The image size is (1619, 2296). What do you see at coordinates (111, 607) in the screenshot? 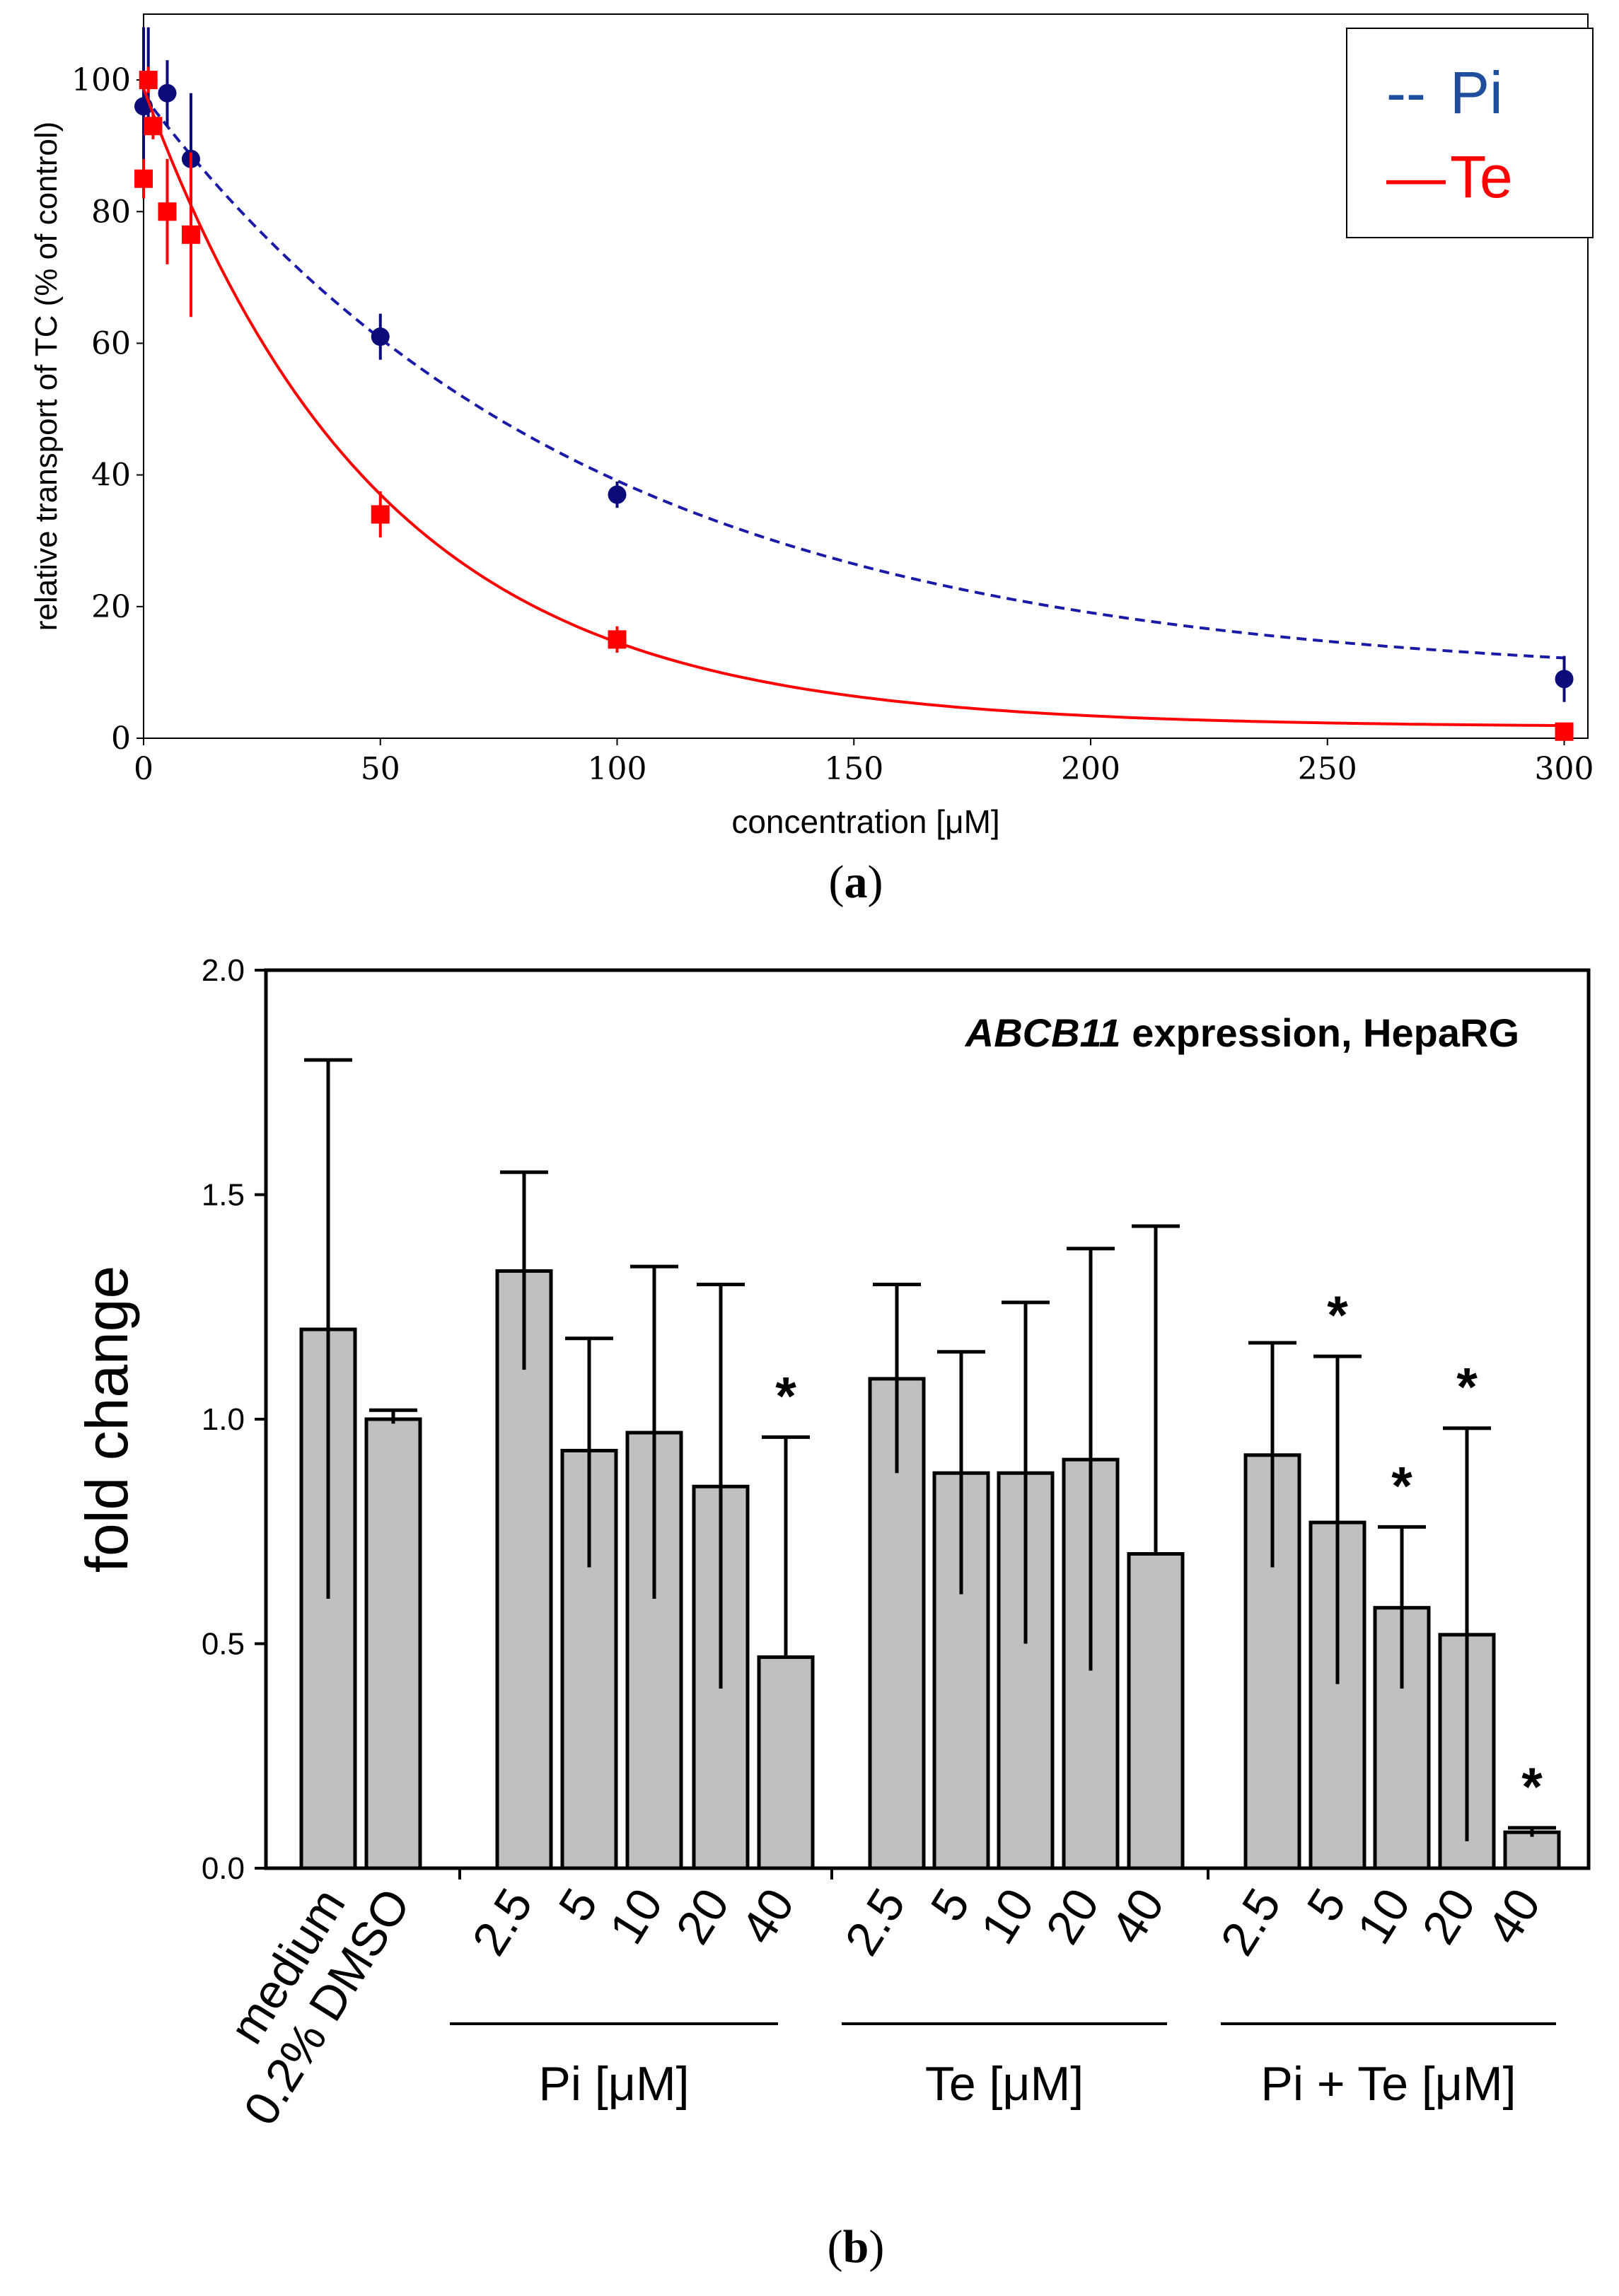
I see `y-tick-label: 20` at bounding box center [111, 607].